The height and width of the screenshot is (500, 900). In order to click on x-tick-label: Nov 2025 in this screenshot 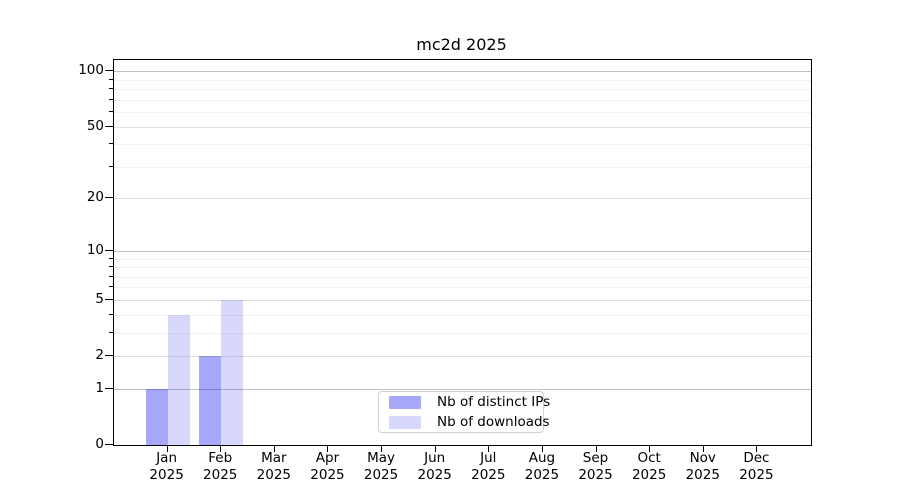, I will do `click(703, 466)`.